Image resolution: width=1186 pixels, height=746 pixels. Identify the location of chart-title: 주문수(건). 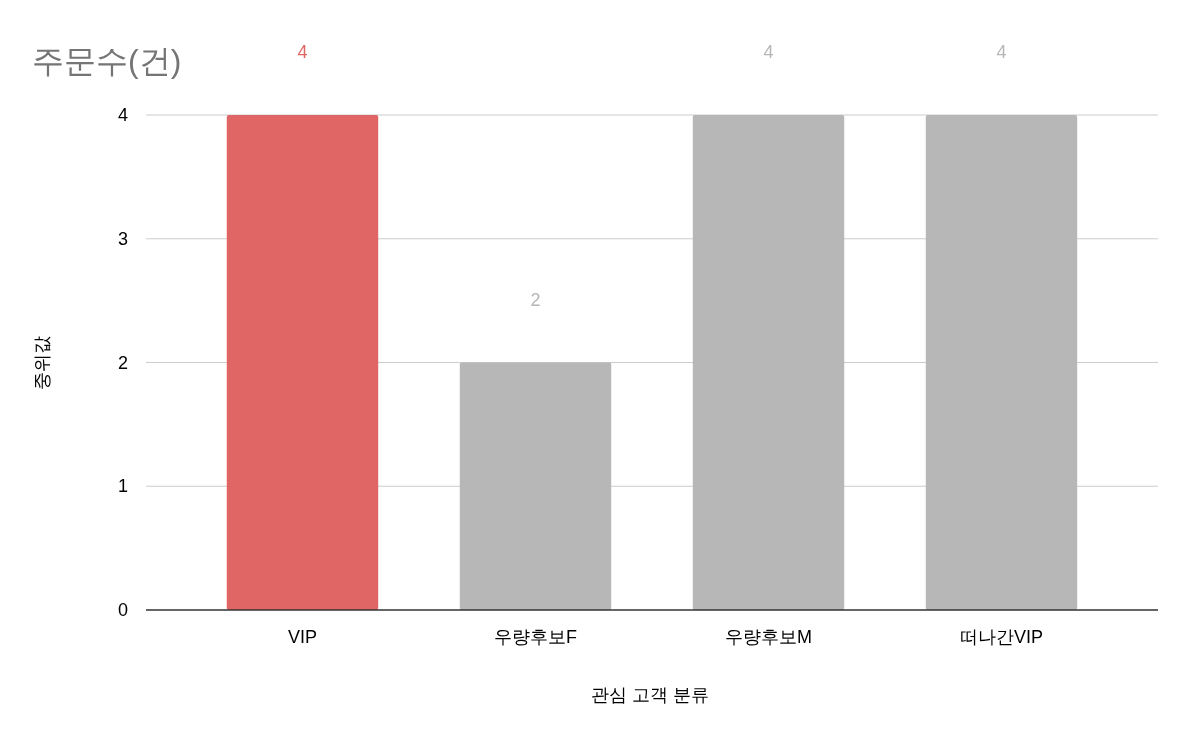
(107, 61).